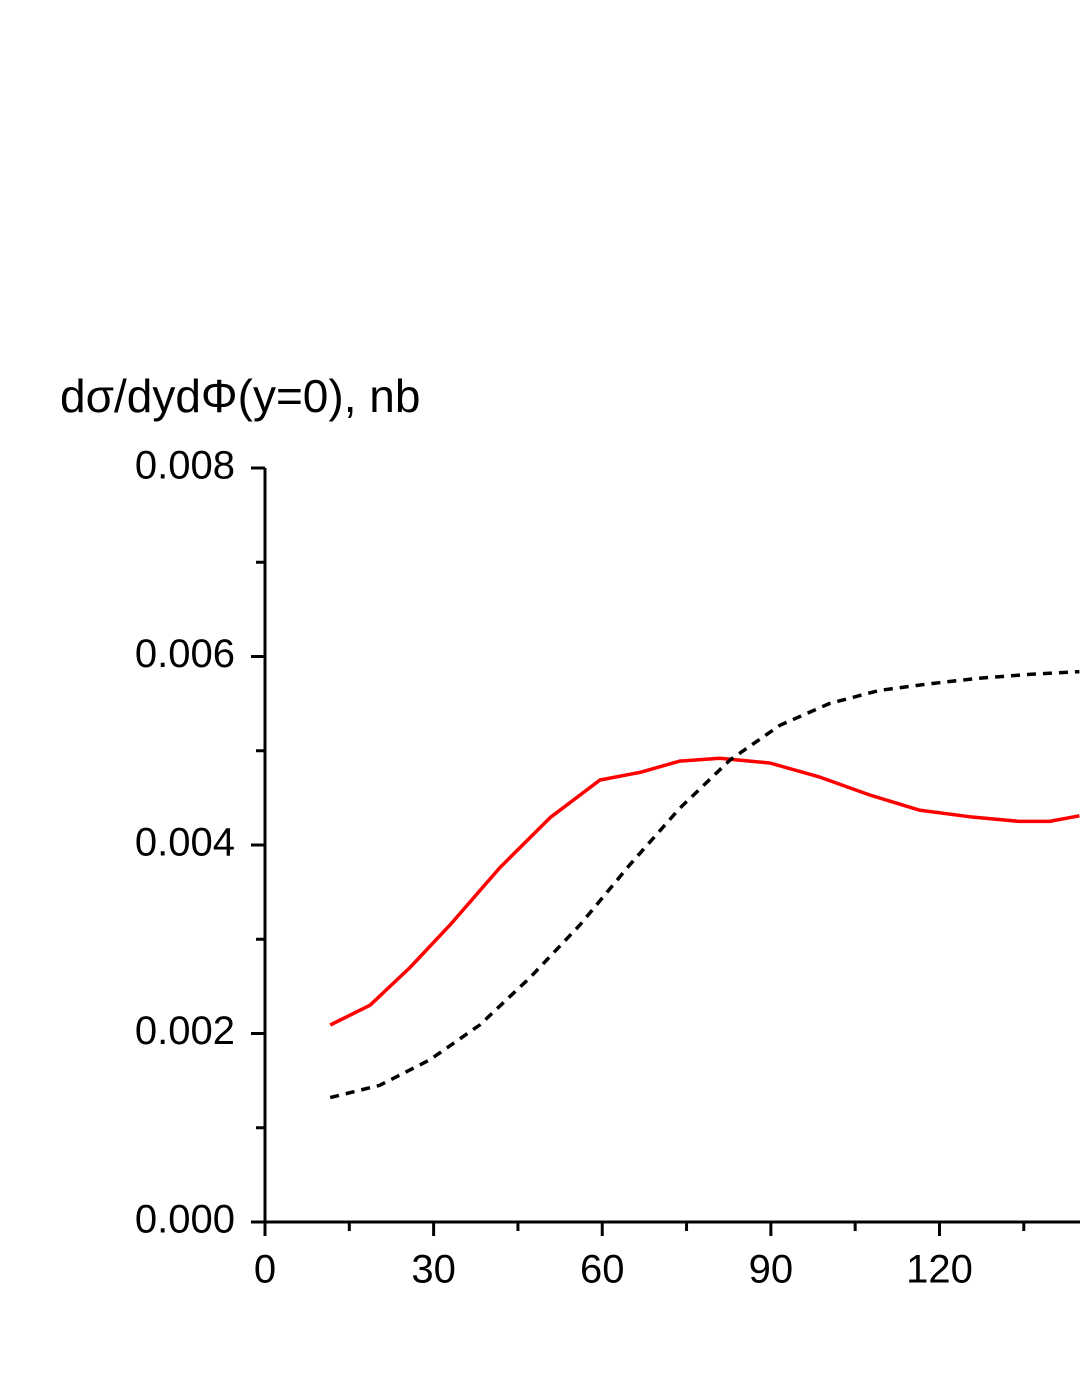 The height and width of the screenshot is (1397, 1080). I want to click on y-tick-label: 0.002, so click(185, 1031).